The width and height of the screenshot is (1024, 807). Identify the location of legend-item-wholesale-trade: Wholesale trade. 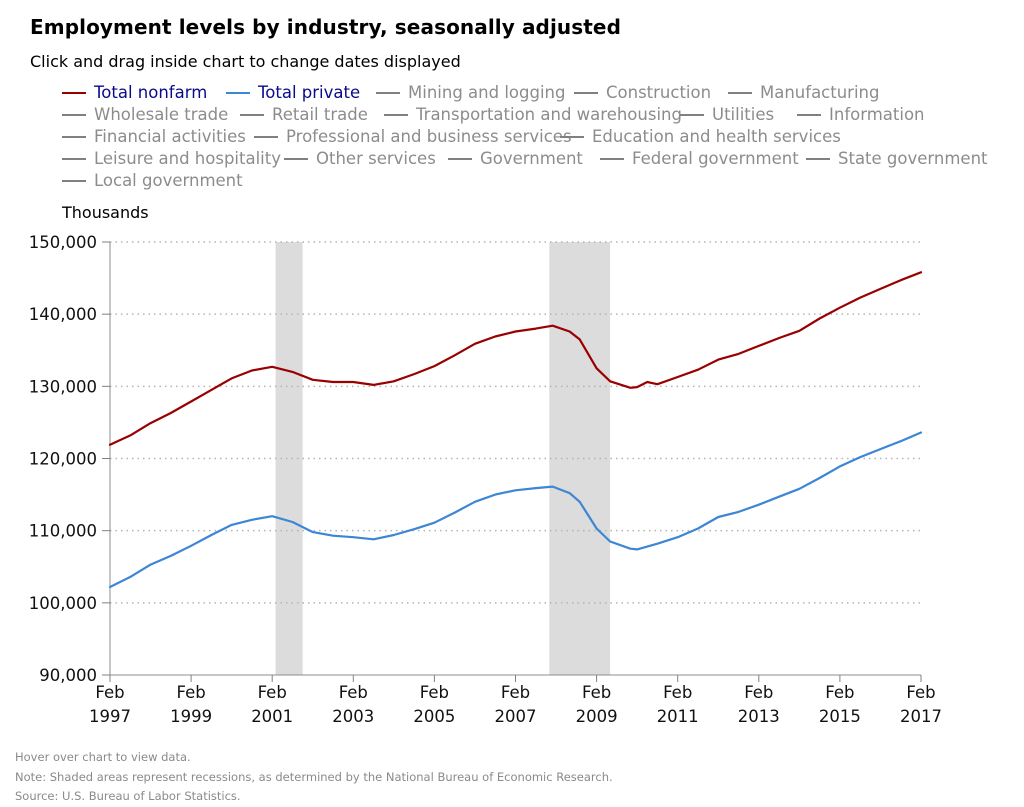
(145, 115).